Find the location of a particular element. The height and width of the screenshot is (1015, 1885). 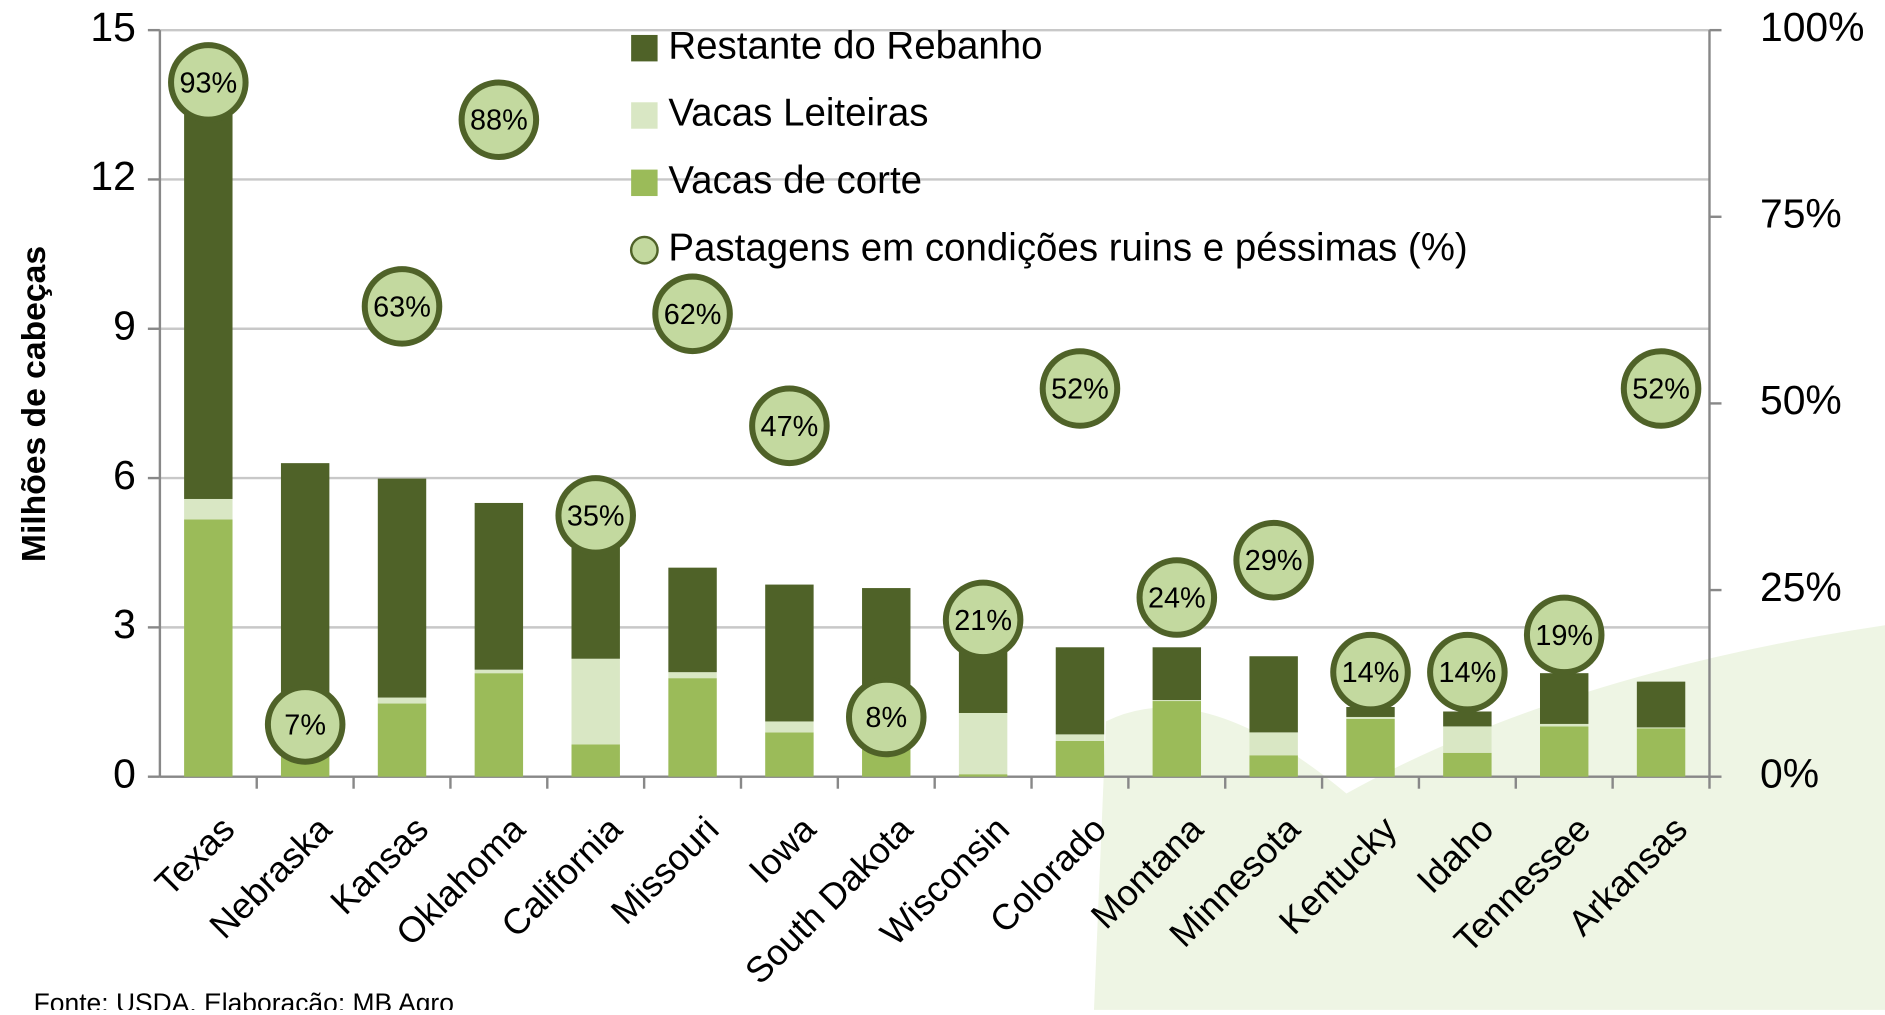

y-axis-label: Milhões de cabeças is located at coordinates (34, 404).